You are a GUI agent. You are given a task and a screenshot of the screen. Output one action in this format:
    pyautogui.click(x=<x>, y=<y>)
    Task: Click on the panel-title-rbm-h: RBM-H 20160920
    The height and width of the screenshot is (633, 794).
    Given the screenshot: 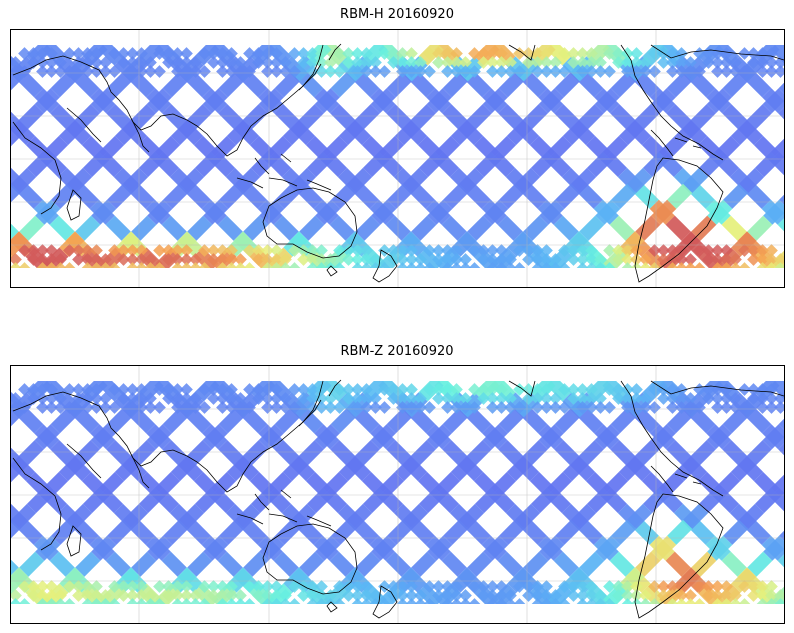 What is the action you would take?
    pyautogui.click(x=397, y=14)
    